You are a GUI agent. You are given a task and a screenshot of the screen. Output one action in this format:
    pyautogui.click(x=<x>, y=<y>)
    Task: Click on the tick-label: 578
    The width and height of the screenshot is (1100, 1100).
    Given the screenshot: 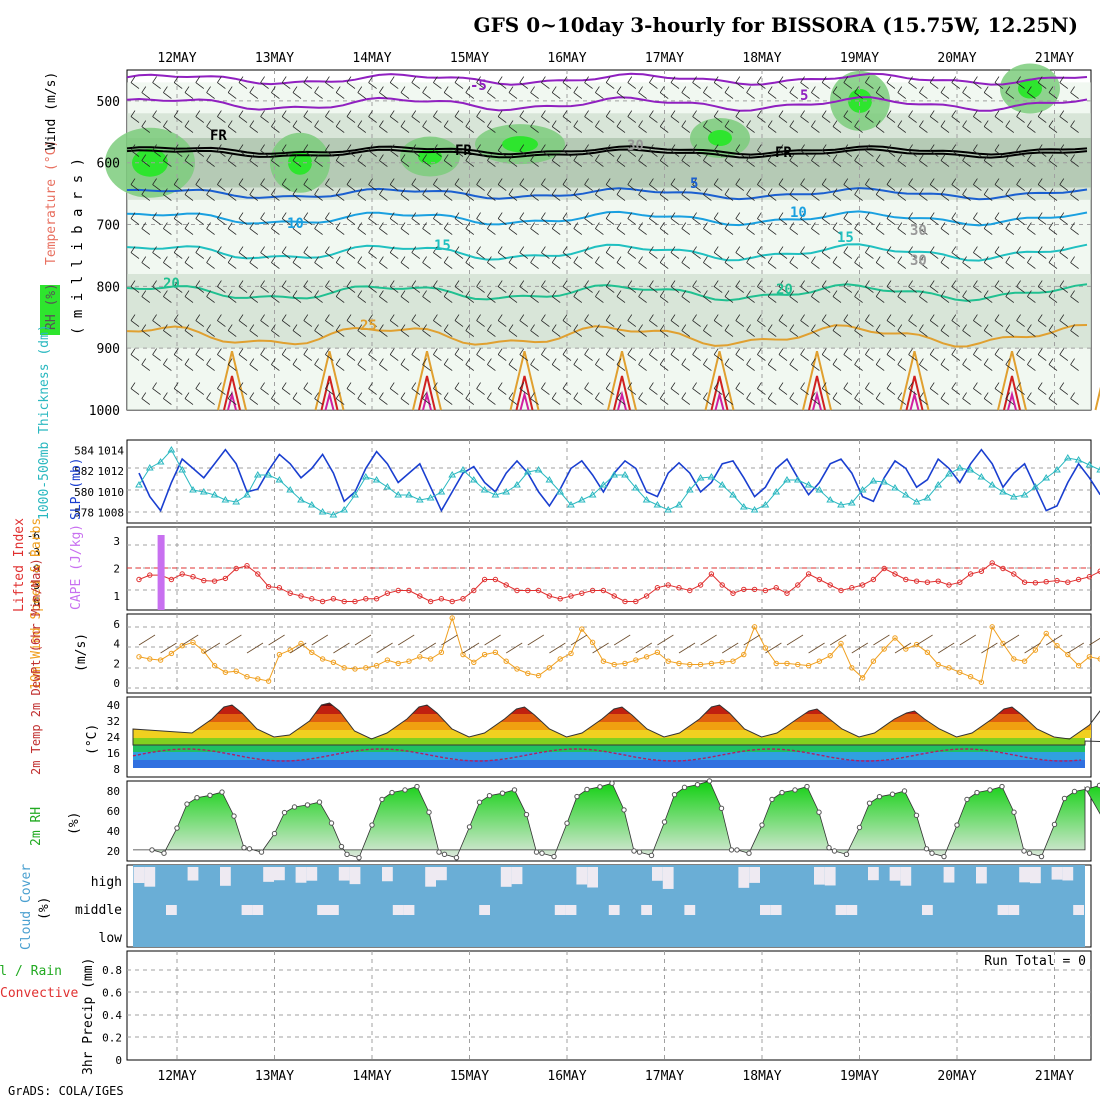 What is the action you would take?
    pyautogui.click(x=84, y=513)
    